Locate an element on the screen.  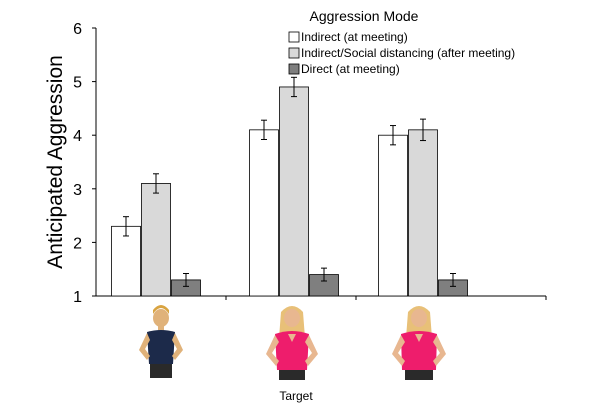
y-tick-label: 3 is located at coordinates (77, 190).